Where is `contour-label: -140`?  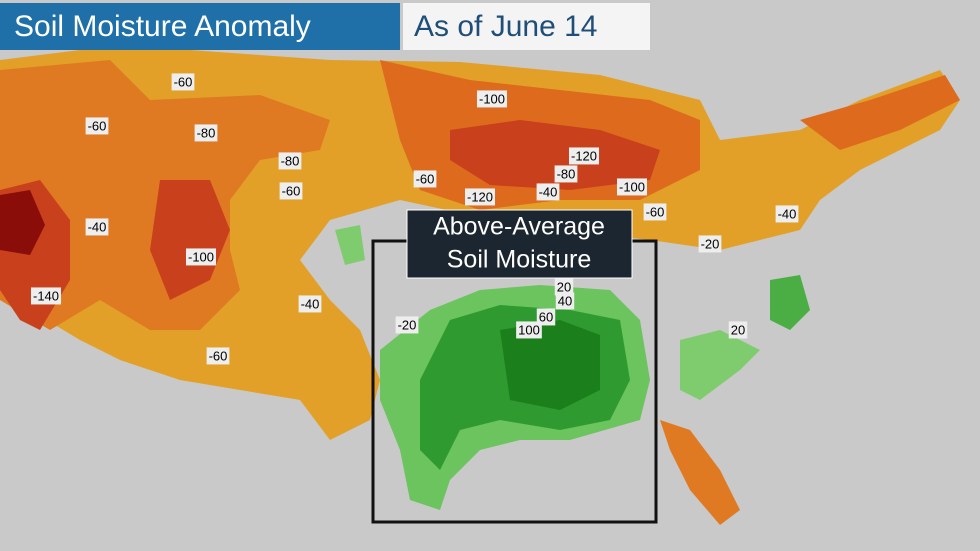
contour-label: -140 is located at coordinates (46, 295).